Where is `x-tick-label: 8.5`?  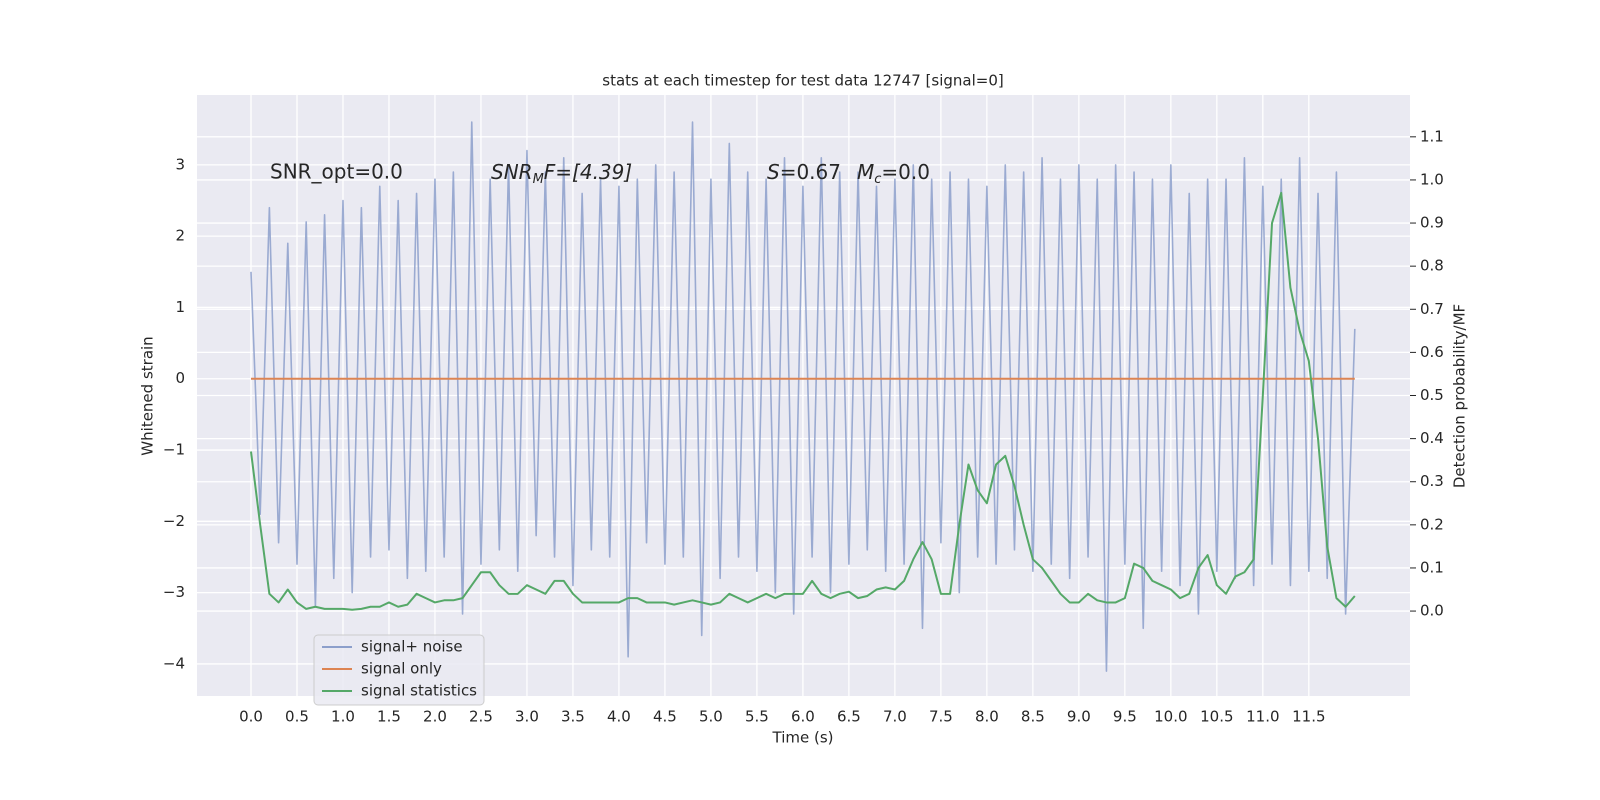
x-tick-label: 8.5 is located at coordinates (1033, 717).